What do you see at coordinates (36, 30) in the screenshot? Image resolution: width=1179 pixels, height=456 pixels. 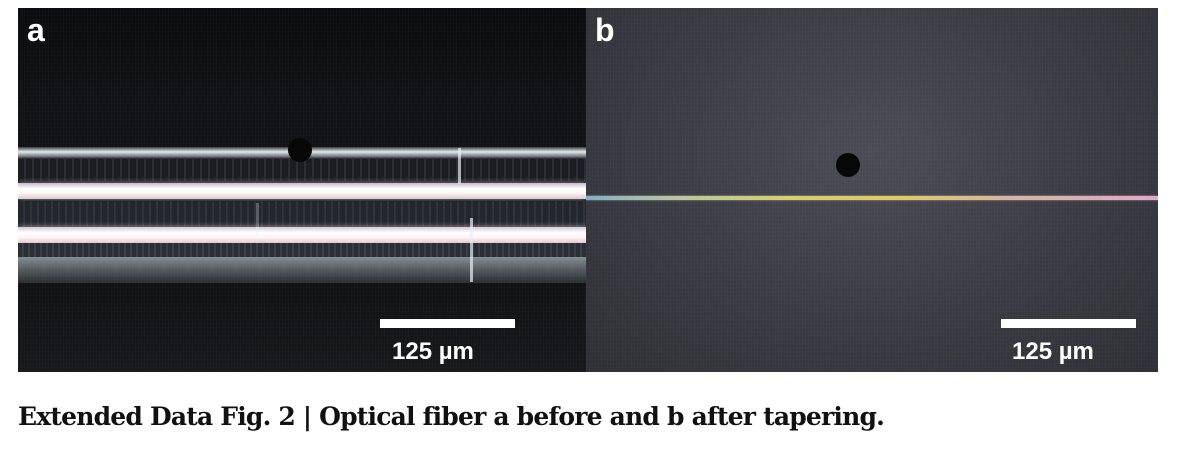 I see `panel-label-a: a` at bounding box center [36, 30].